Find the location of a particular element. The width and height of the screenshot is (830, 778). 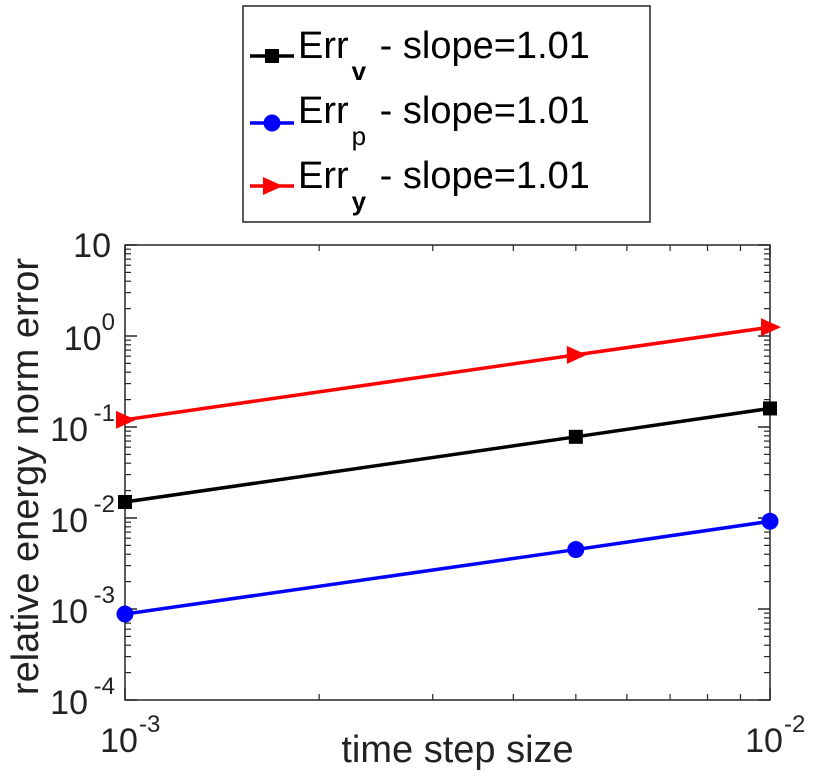

legend-label: Errp - slope=1.01 is located at coordinates (444, 120).